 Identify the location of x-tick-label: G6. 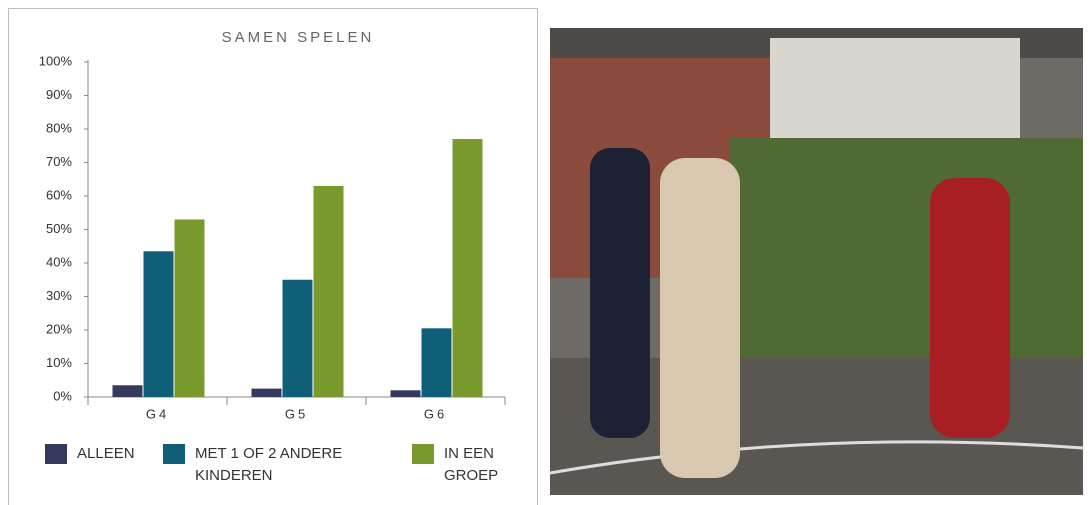
(435, 413).